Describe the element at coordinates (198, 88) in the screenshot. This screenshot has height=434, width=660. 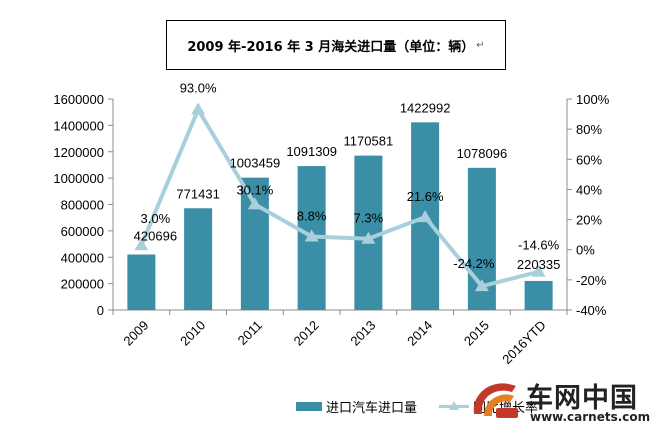
I see `line-value-label: 93.0%` at that location.